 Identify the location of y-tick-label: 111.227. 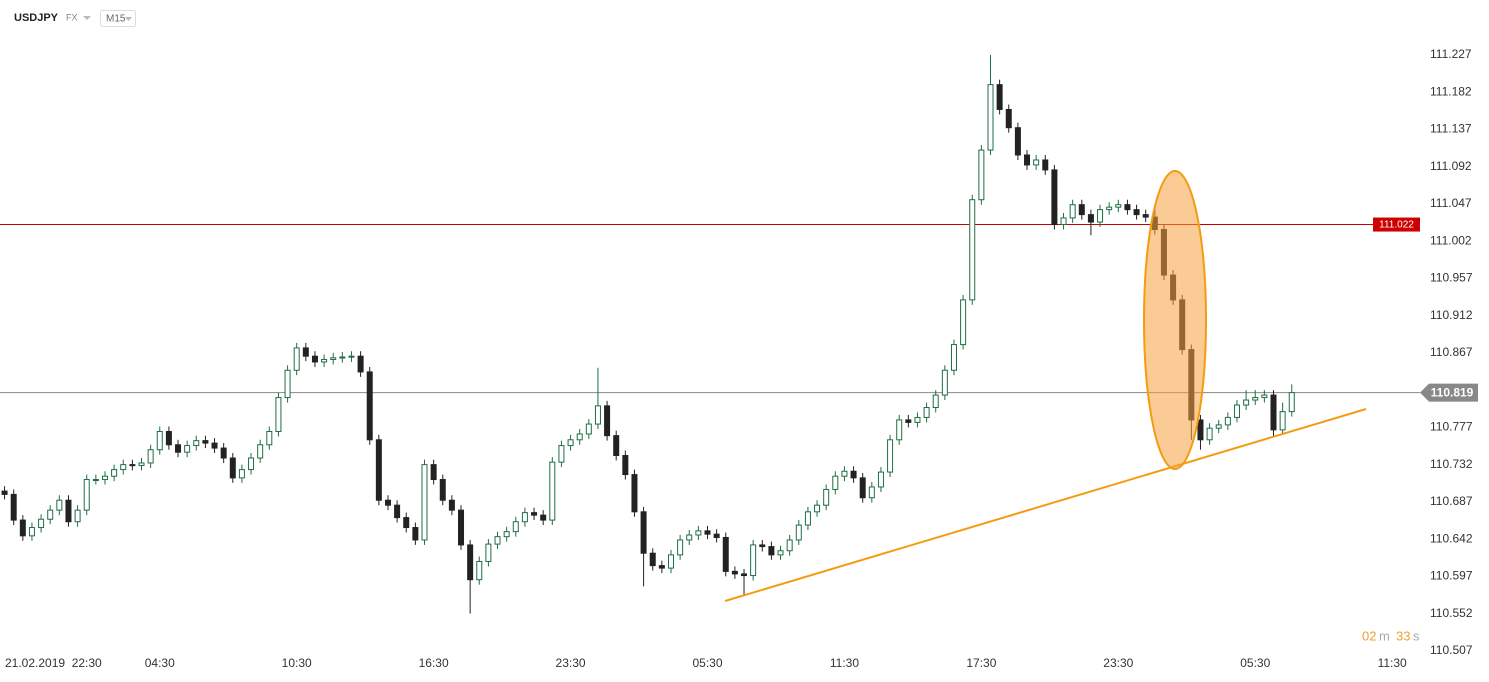
(1451, 54).